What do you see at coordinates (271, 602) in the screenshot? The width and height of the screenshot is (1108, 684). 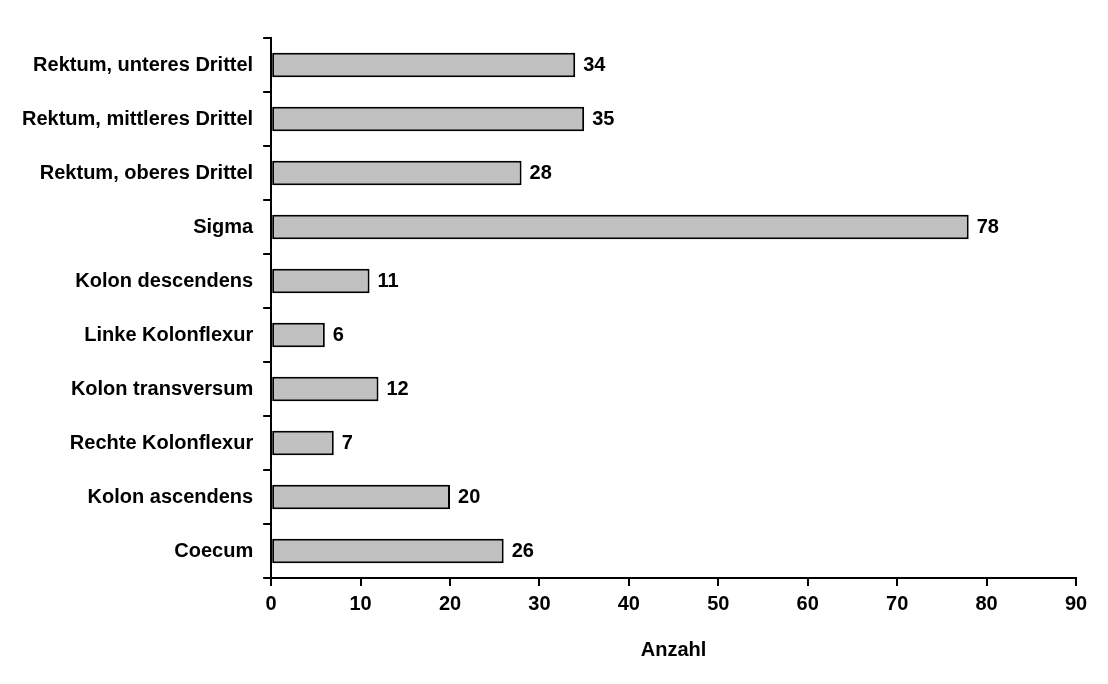 I see `x-tick-label: 0` at bounding box center [271, 602].